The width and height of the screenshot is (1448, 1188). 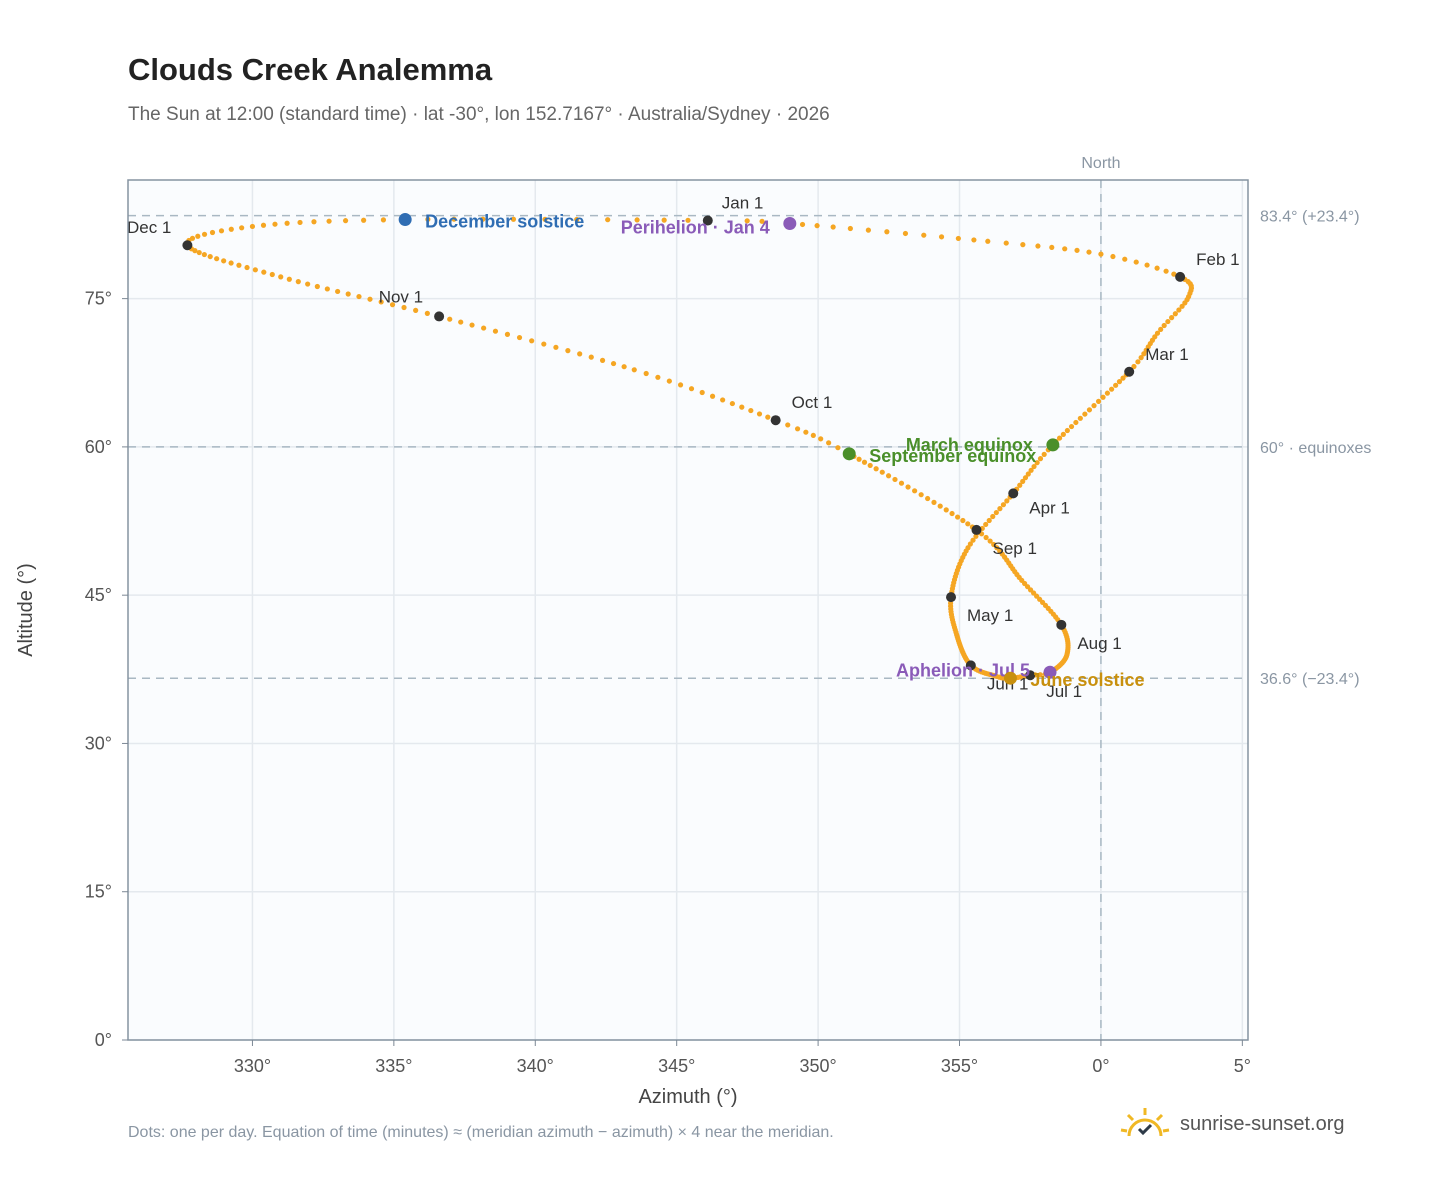 I want to click on x-tick-label: 330°, so click(x=252, y=1066).